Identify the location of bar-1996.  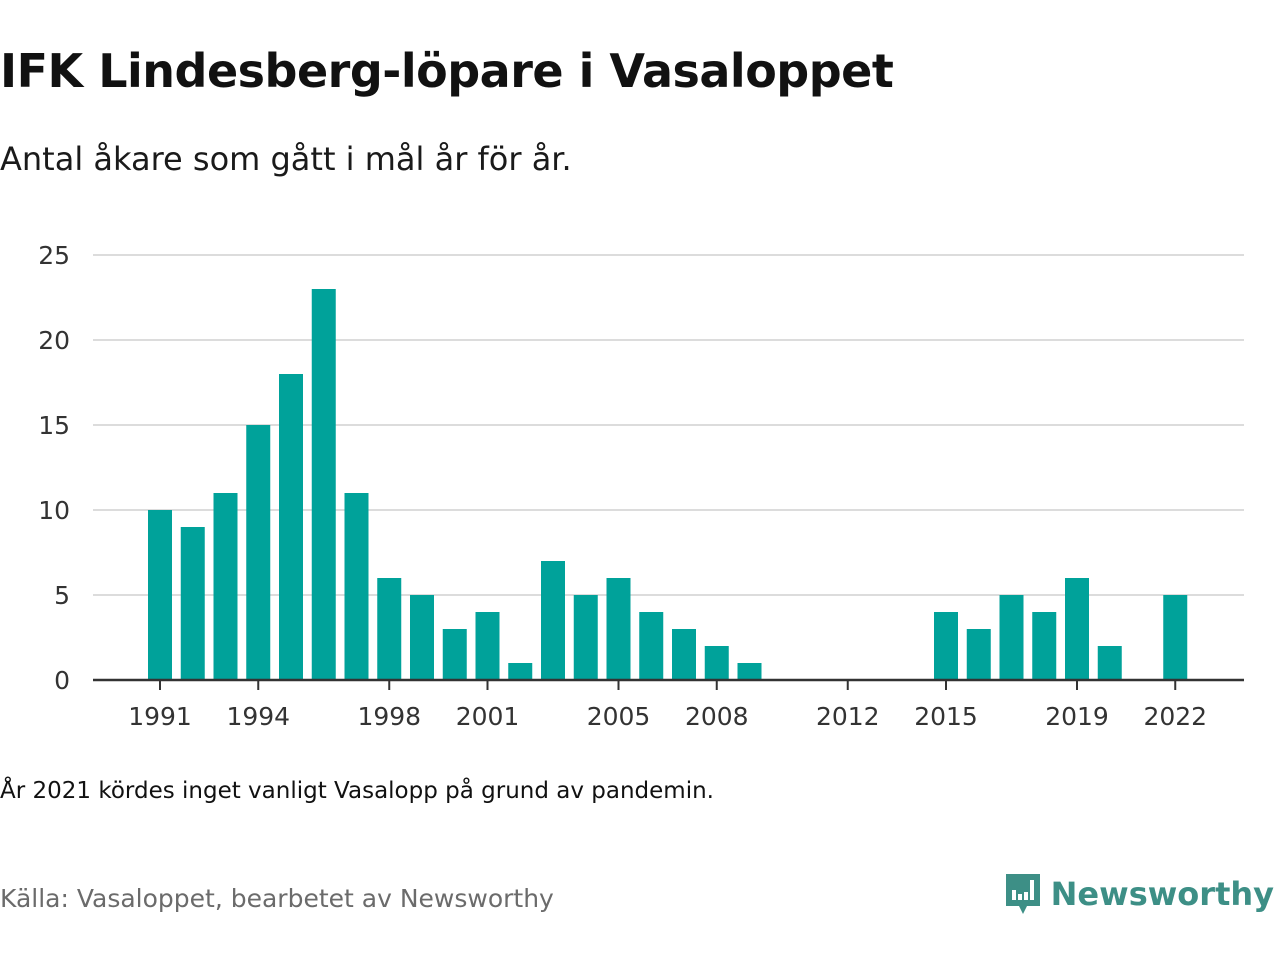
(323, 484).